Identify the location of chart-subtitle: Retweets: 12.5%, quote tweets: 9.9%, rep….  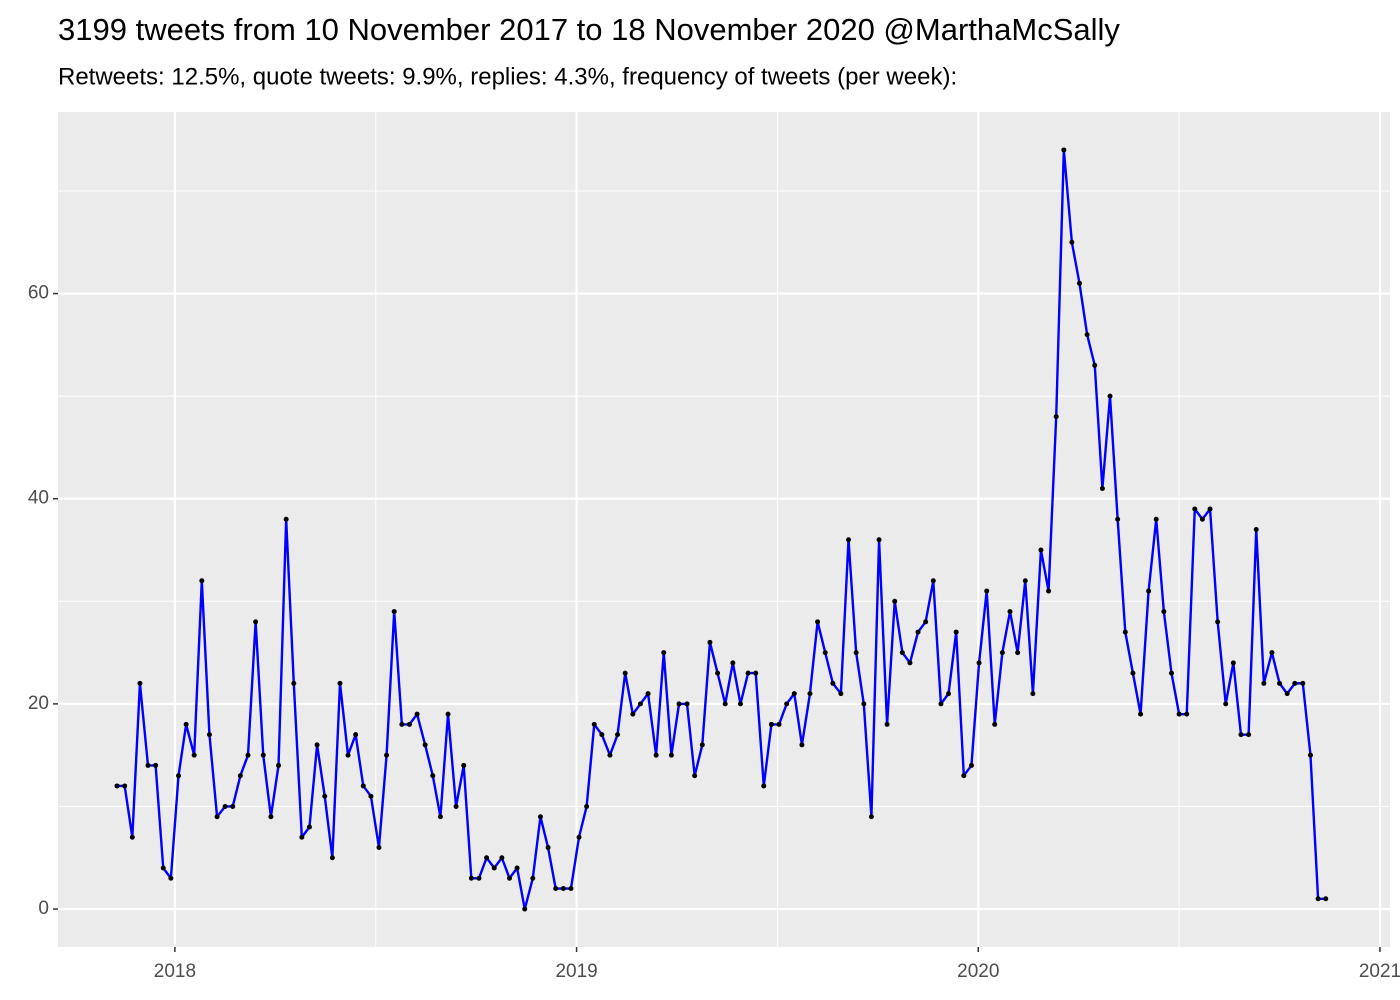
(507, 76).